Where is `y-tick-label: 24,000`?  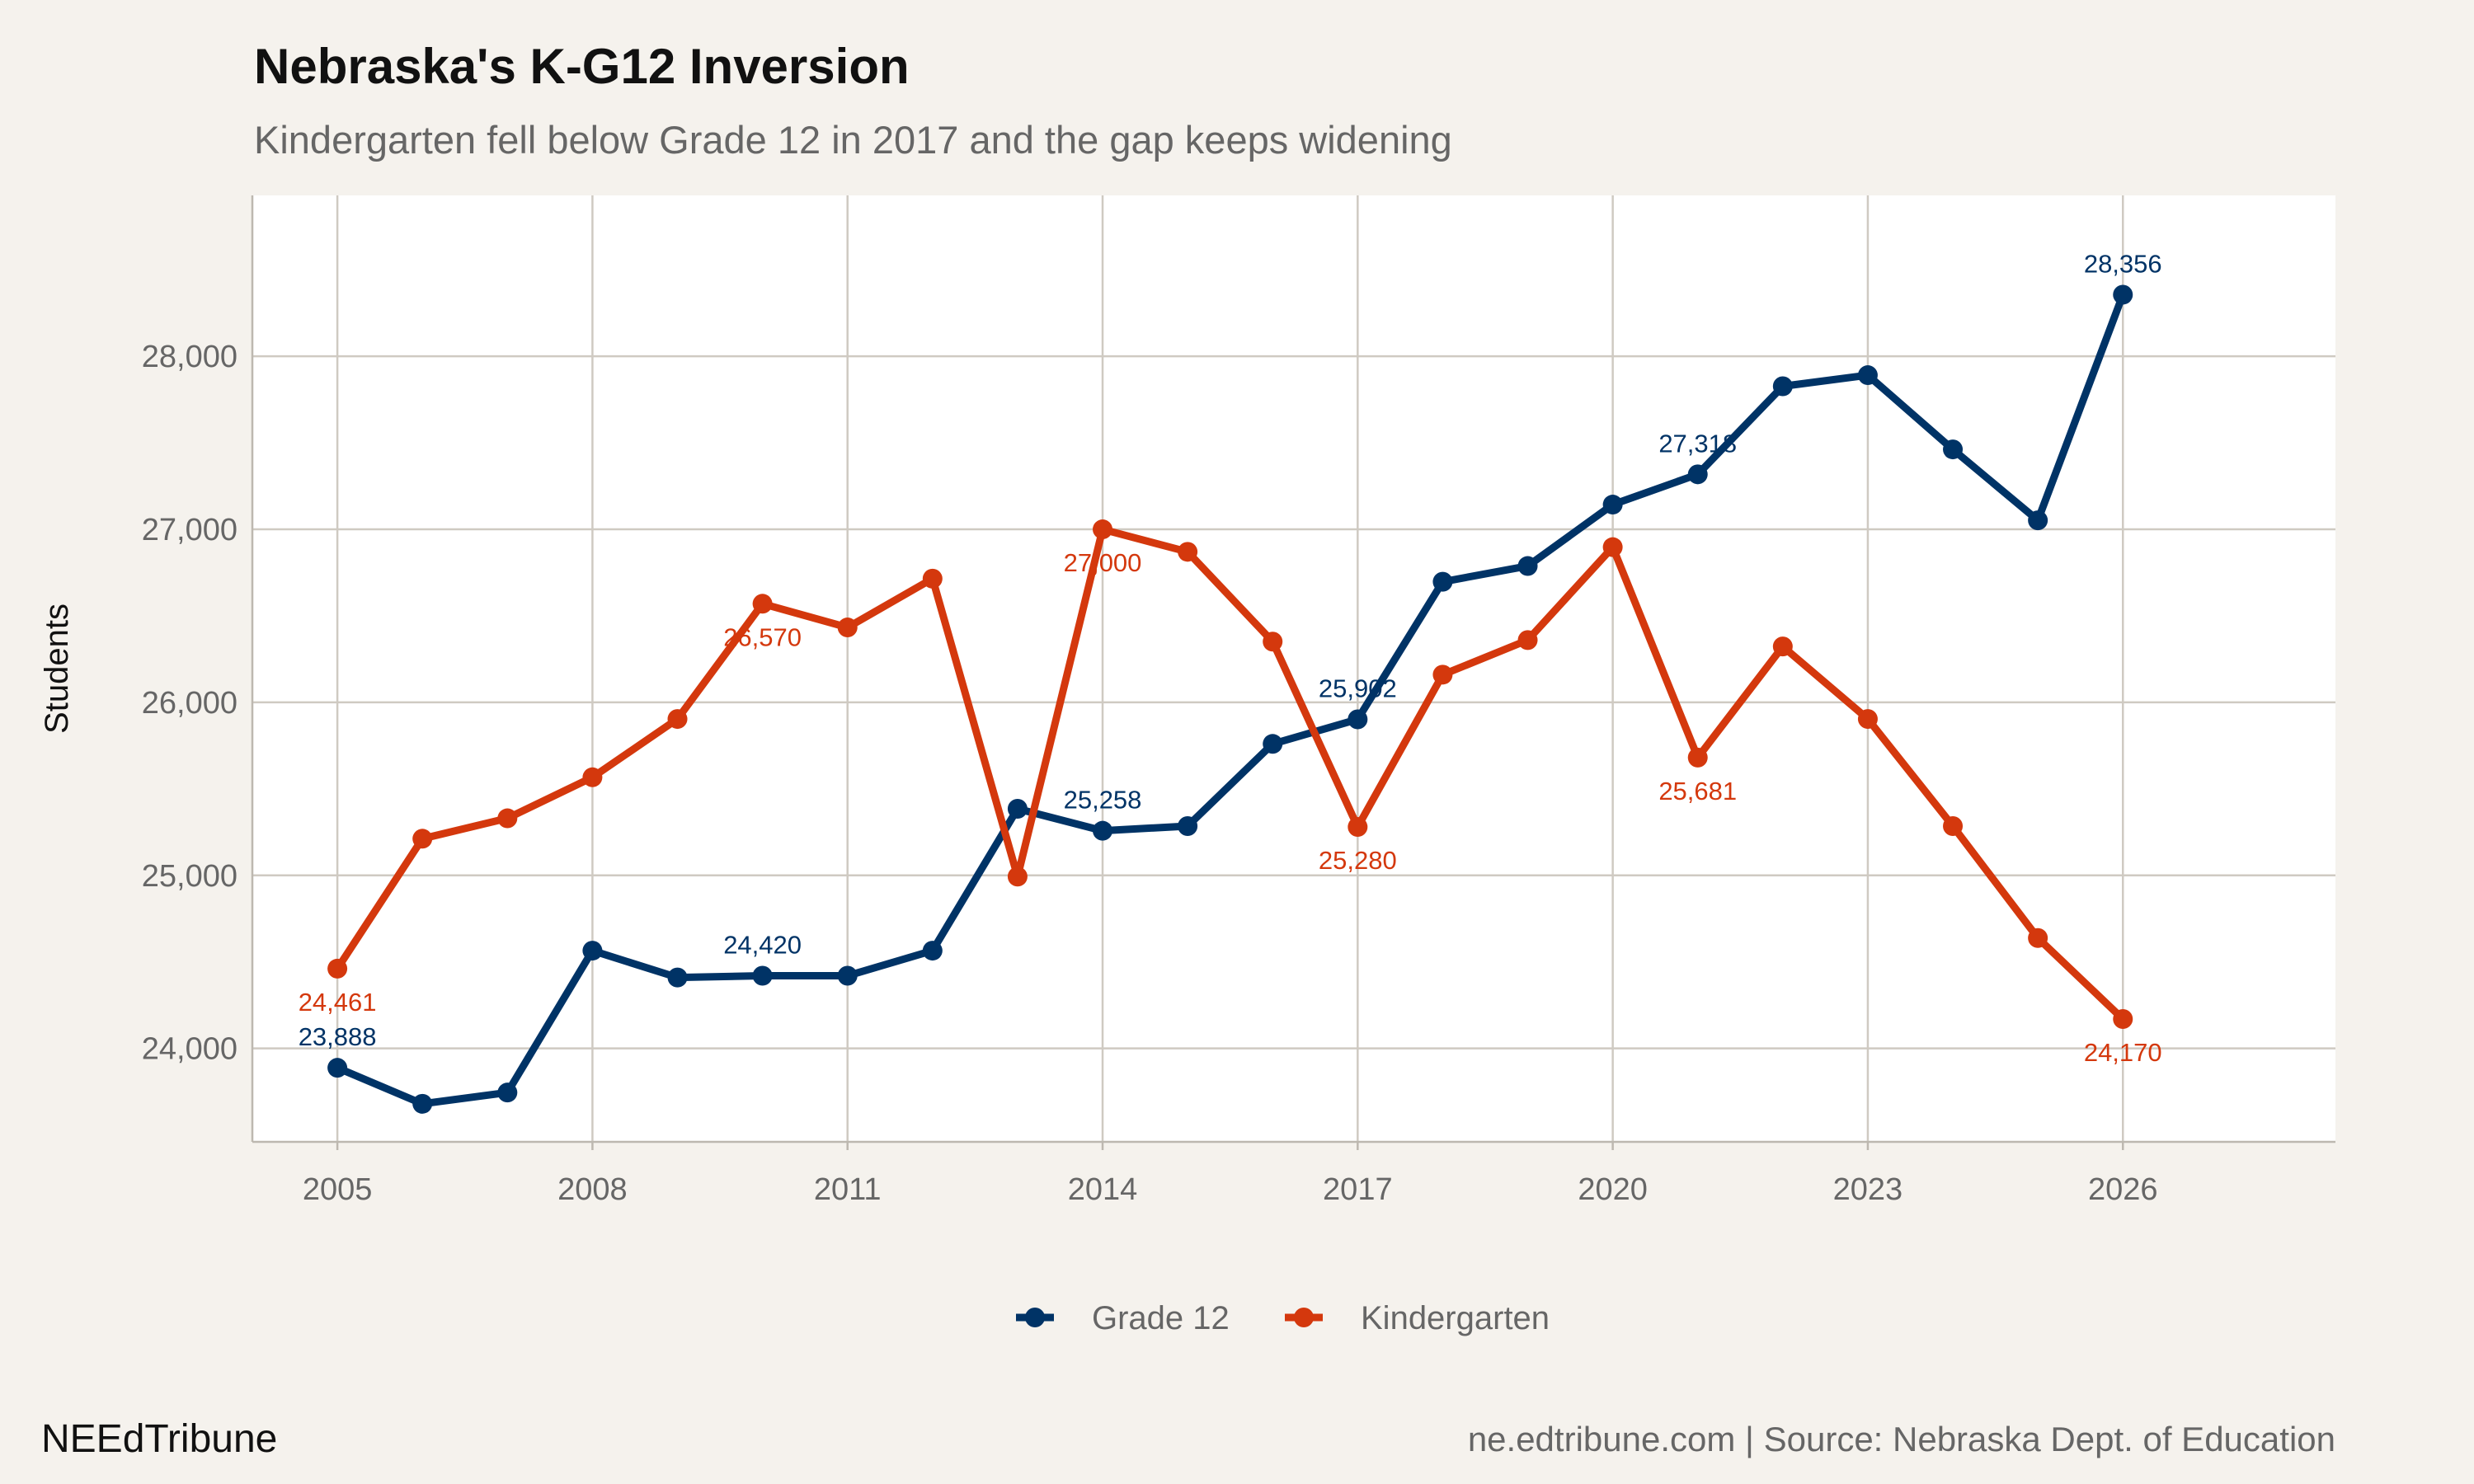
y-tick-label: 24,000 is located at coordinates (190, 1049).